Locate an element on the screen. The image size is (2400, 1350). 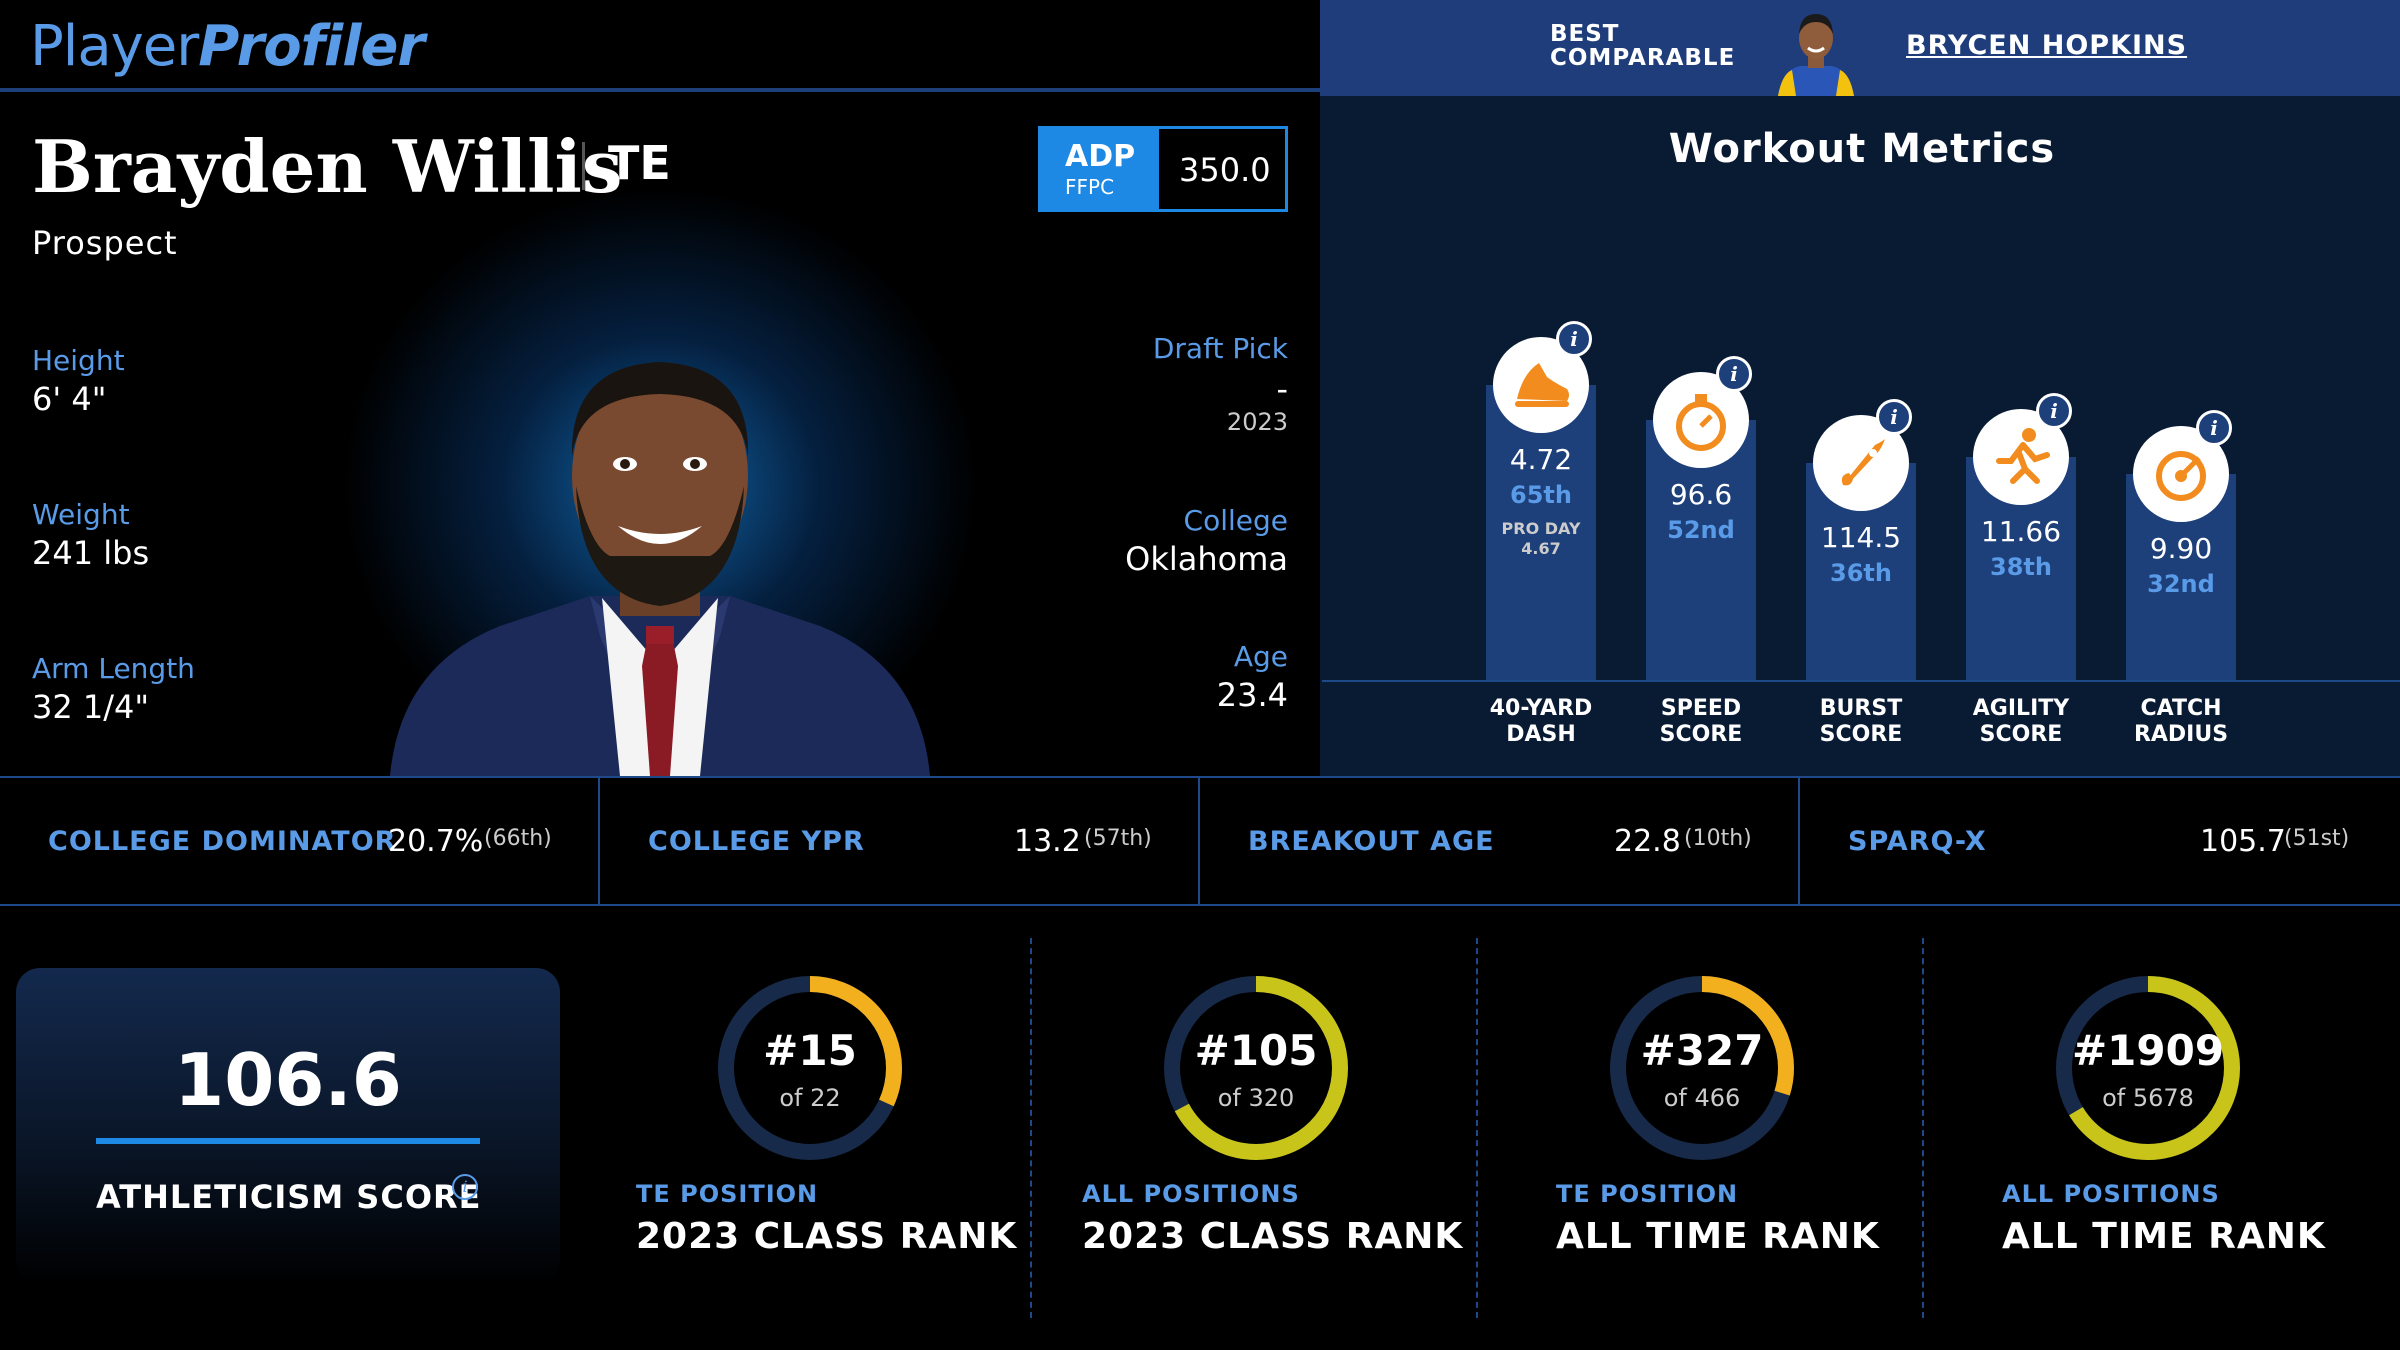
adp-label: ADP is located at coordinates (1100, 156).